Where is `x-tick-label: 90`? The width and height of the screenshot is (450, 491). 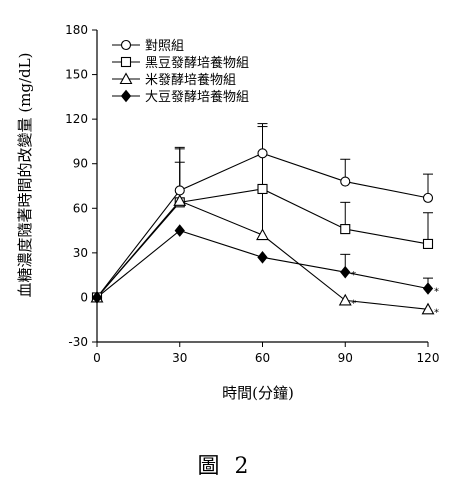 x-tick-label: 90 is located at coordinates (345, 358).